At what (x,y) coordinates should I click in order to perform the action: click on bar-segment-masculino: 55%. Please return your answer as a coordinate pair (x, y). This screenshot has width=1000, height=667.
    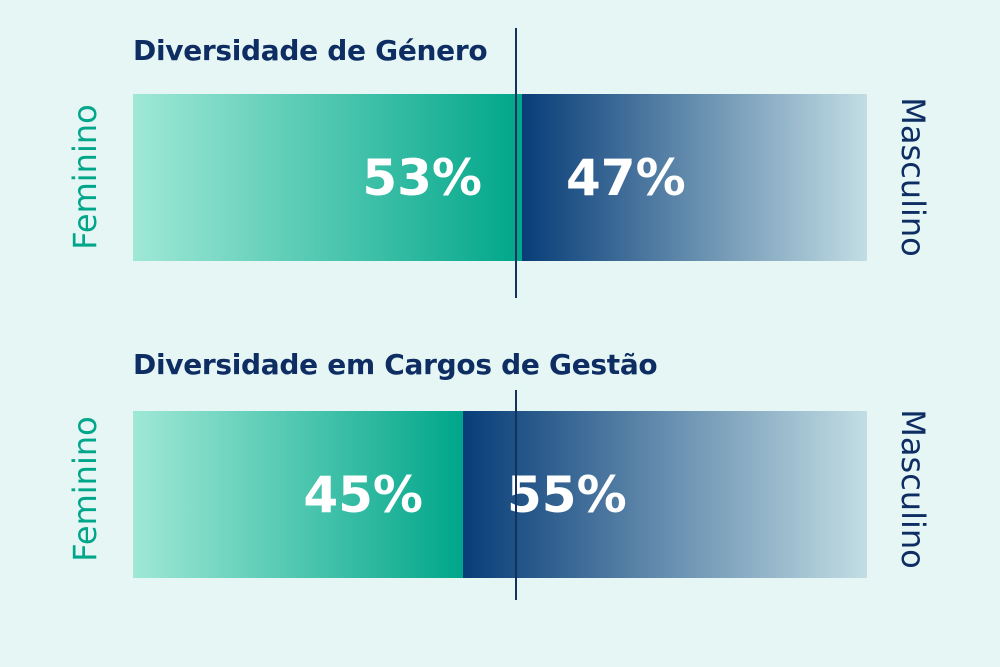
    Looking at the image, I should click on (665, 494).